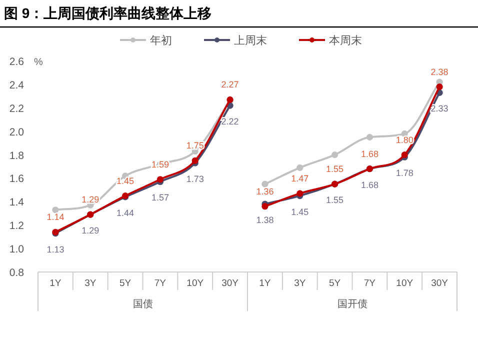 This screenshot has height=349, width=478. I want to click on data-label: 1.38, so click(265, 220).